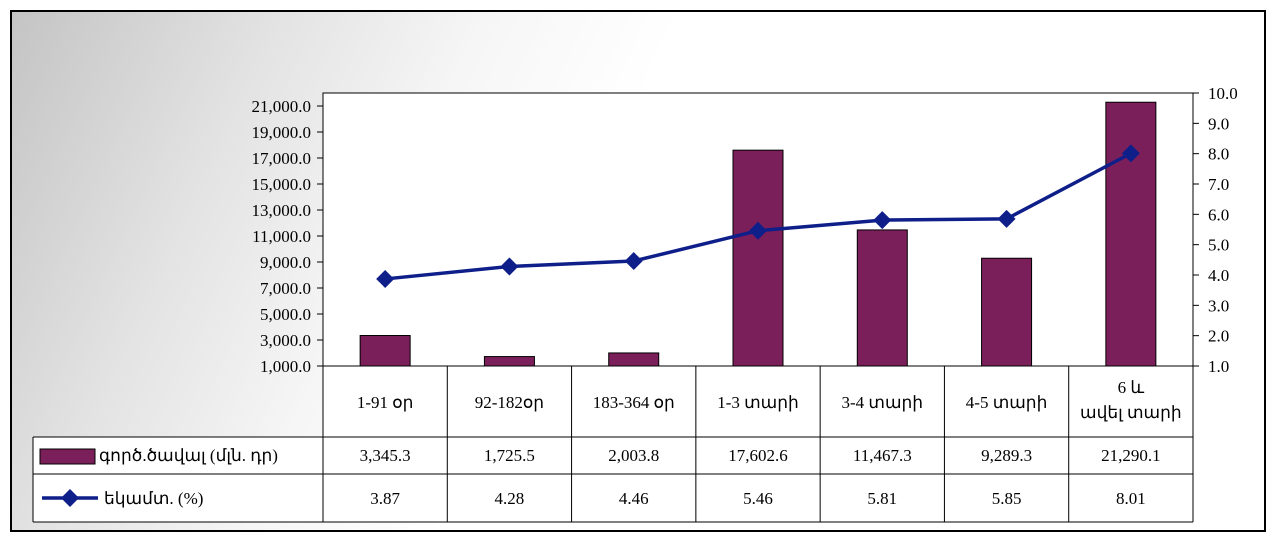 This screenshot has width=1278, height=541. I want to click on left-axis-tick-label: 1,000.0, so click(285, 366).